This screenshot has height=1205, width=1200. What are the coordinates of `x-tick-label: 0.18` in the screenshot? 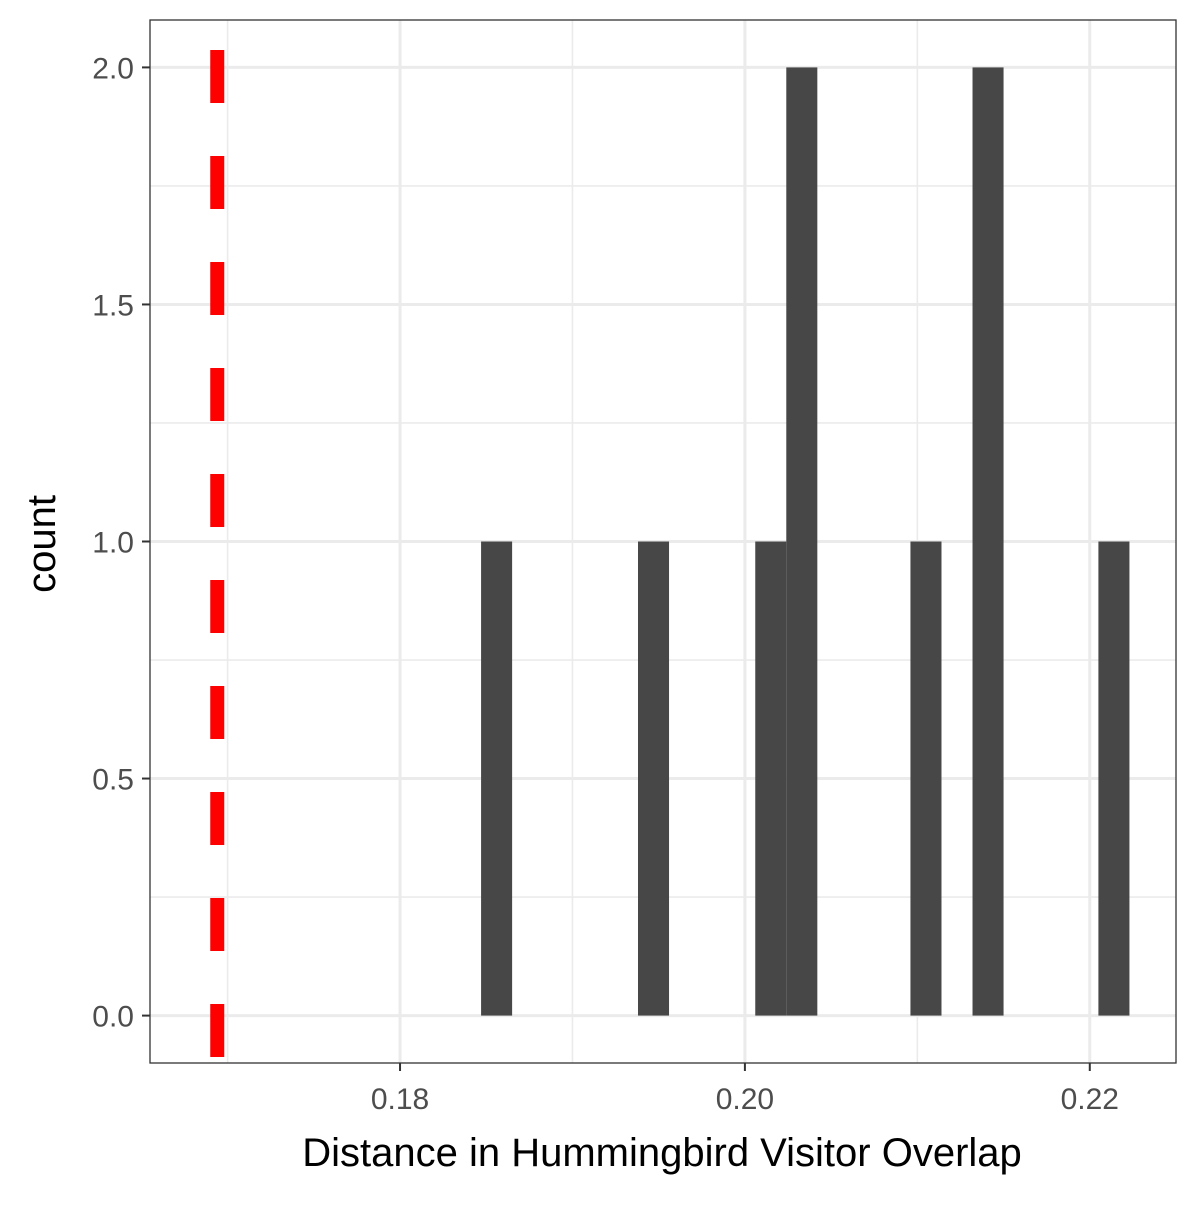 It's located at (400, 1099).